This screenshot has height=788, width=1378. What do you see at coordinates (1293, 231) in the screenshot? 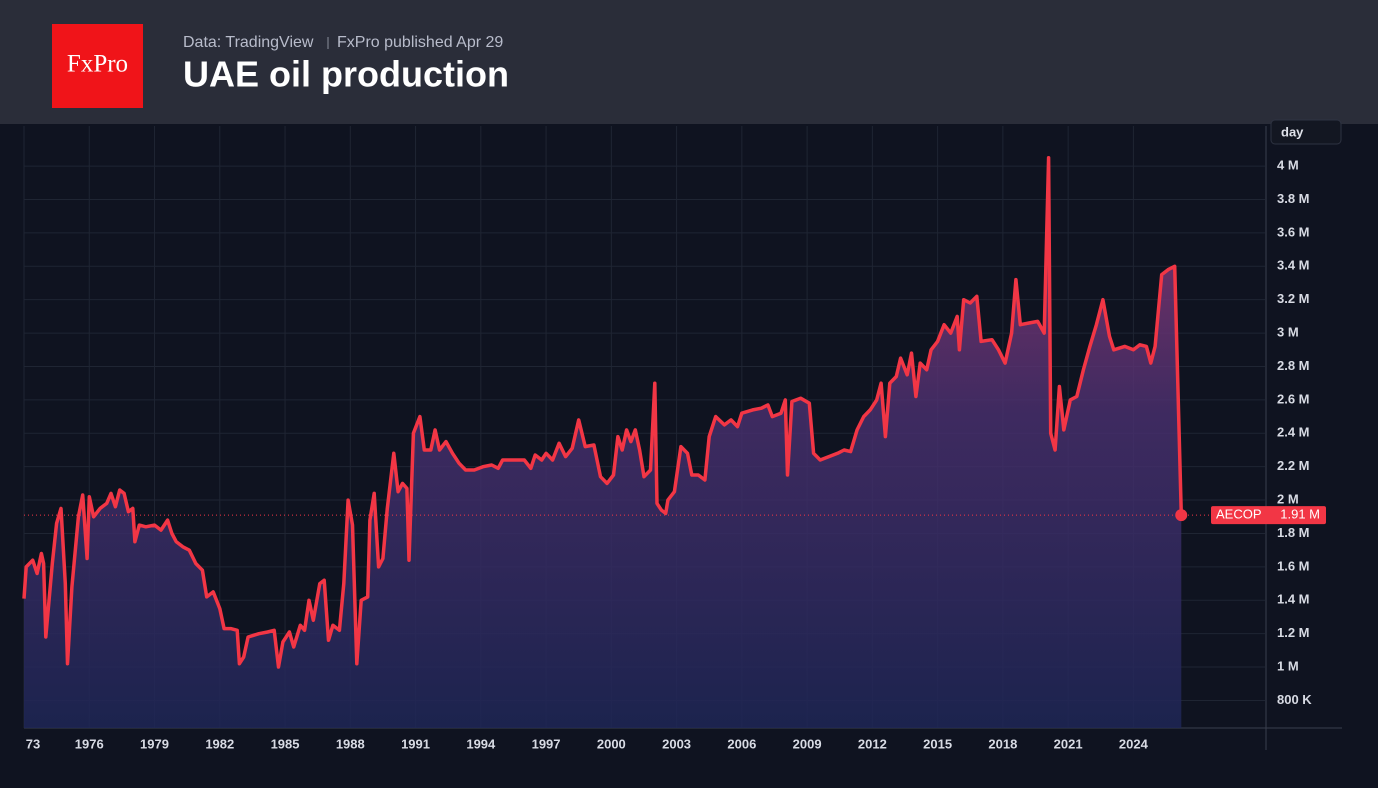
I see `y-tick-label: 3.6 M` at bounding box center [1293, 231].